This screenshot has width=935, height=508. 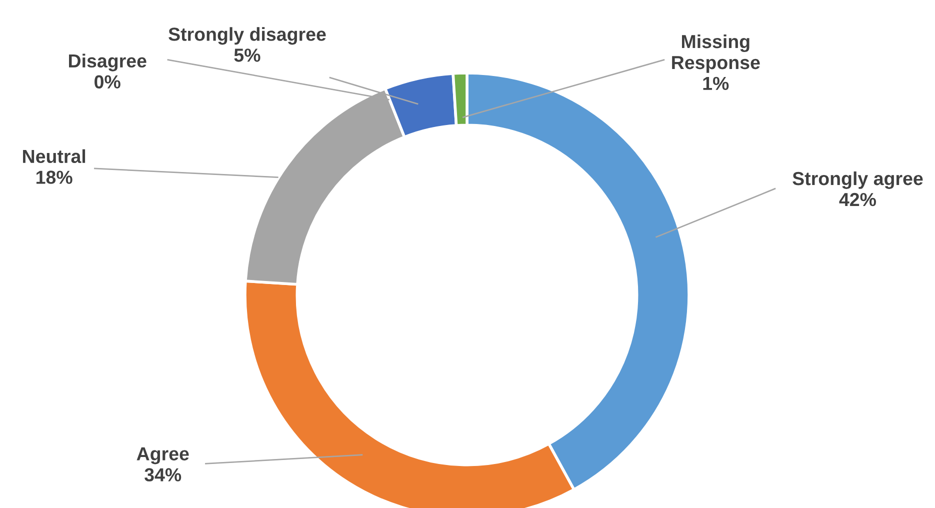 I want to click on category-label: Disagree, so click(x=107, y=63).